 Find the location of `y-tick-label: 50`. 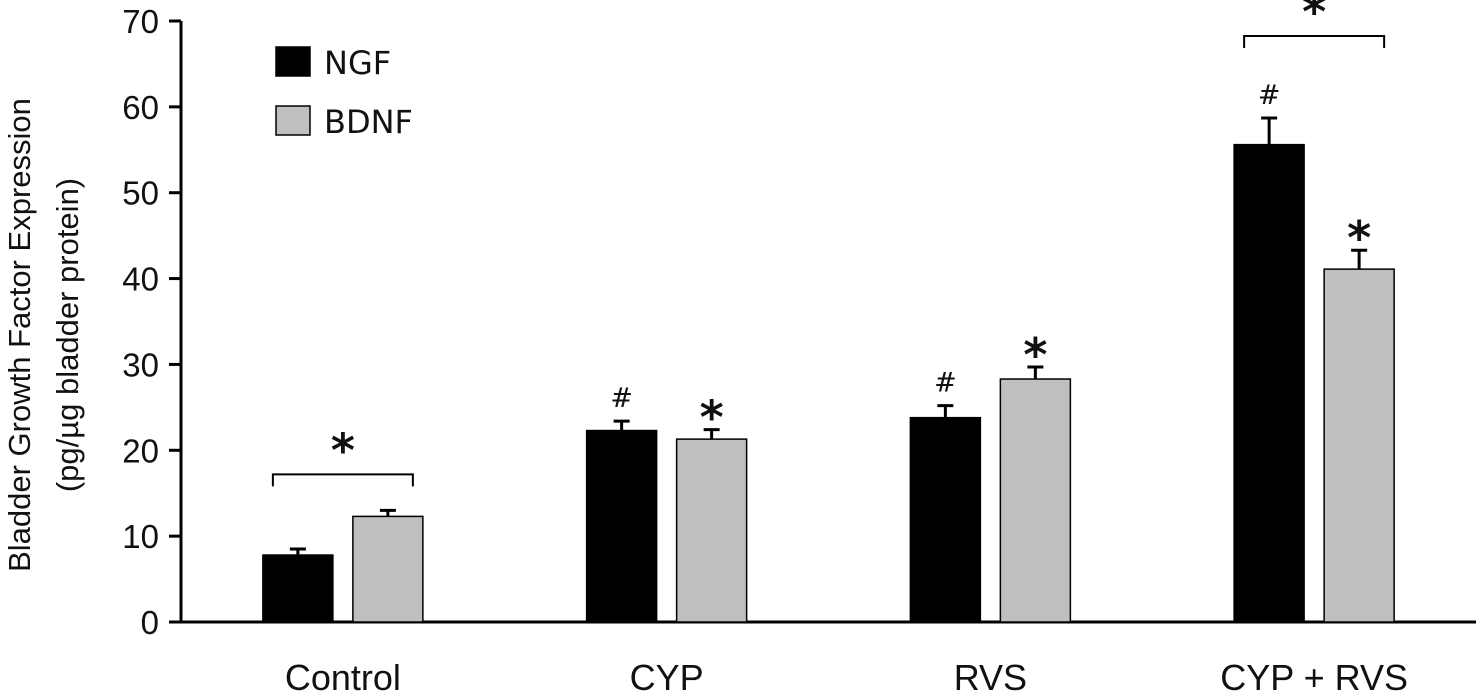

y-tick-label: 50 is located at coordinates (140, 193).